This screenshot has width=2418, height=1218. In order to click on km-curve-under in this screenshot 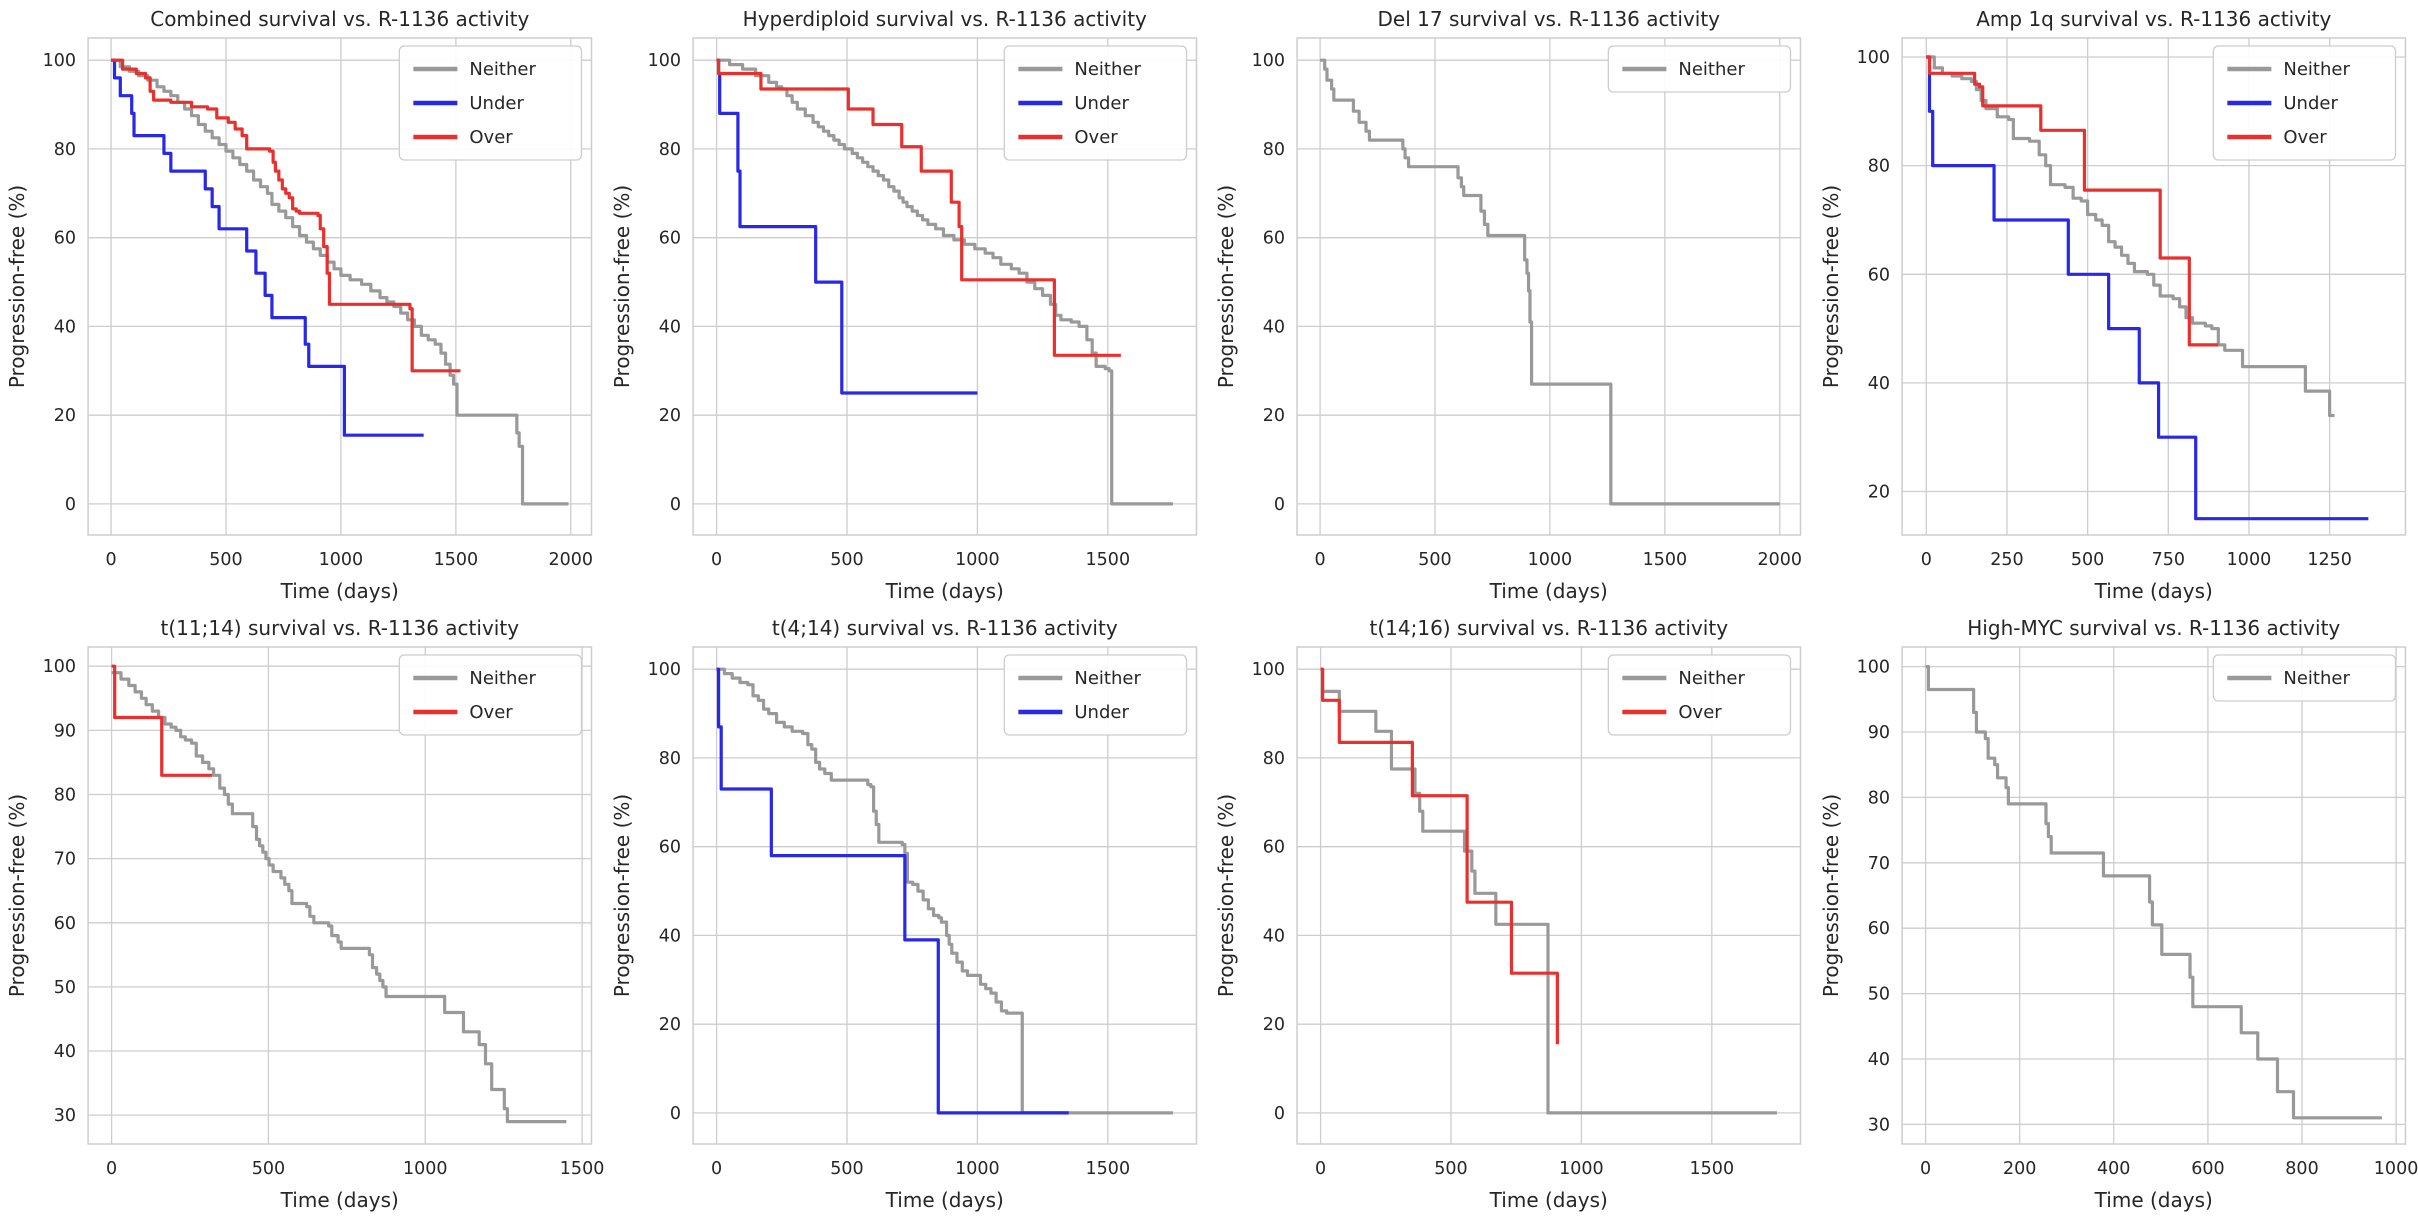, I will do `click(2146, 288)`.